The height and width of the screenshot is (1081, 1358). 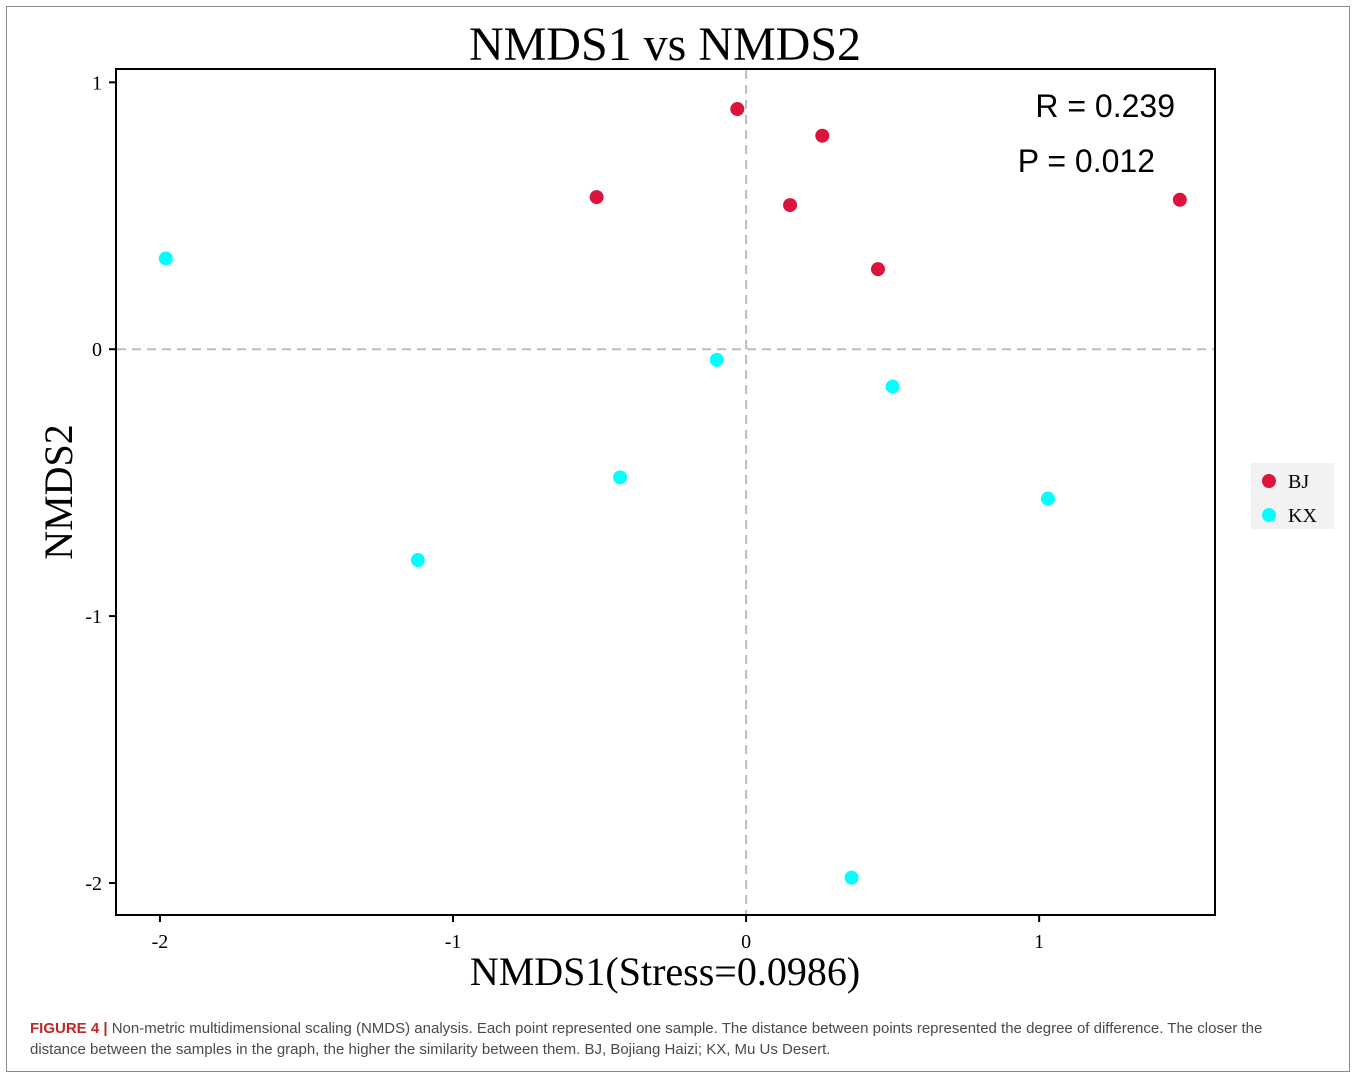 What do you see at coordinates (58, 492) in the screenshot?
I see `y-axis-label: NMDS2` at bounding box center [58, 492].